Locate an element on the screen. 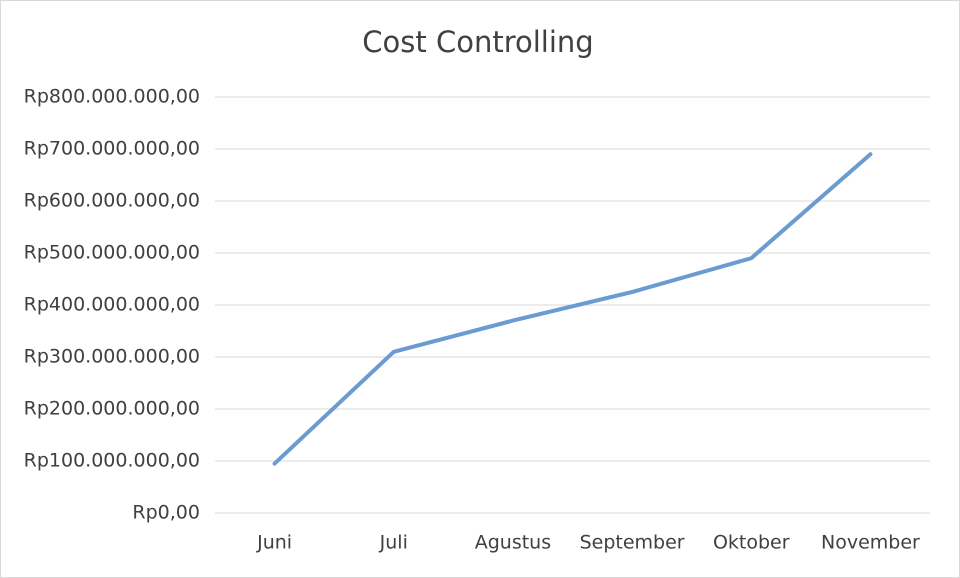  x-tick-label: Juni is located at coordinates (274, 543).